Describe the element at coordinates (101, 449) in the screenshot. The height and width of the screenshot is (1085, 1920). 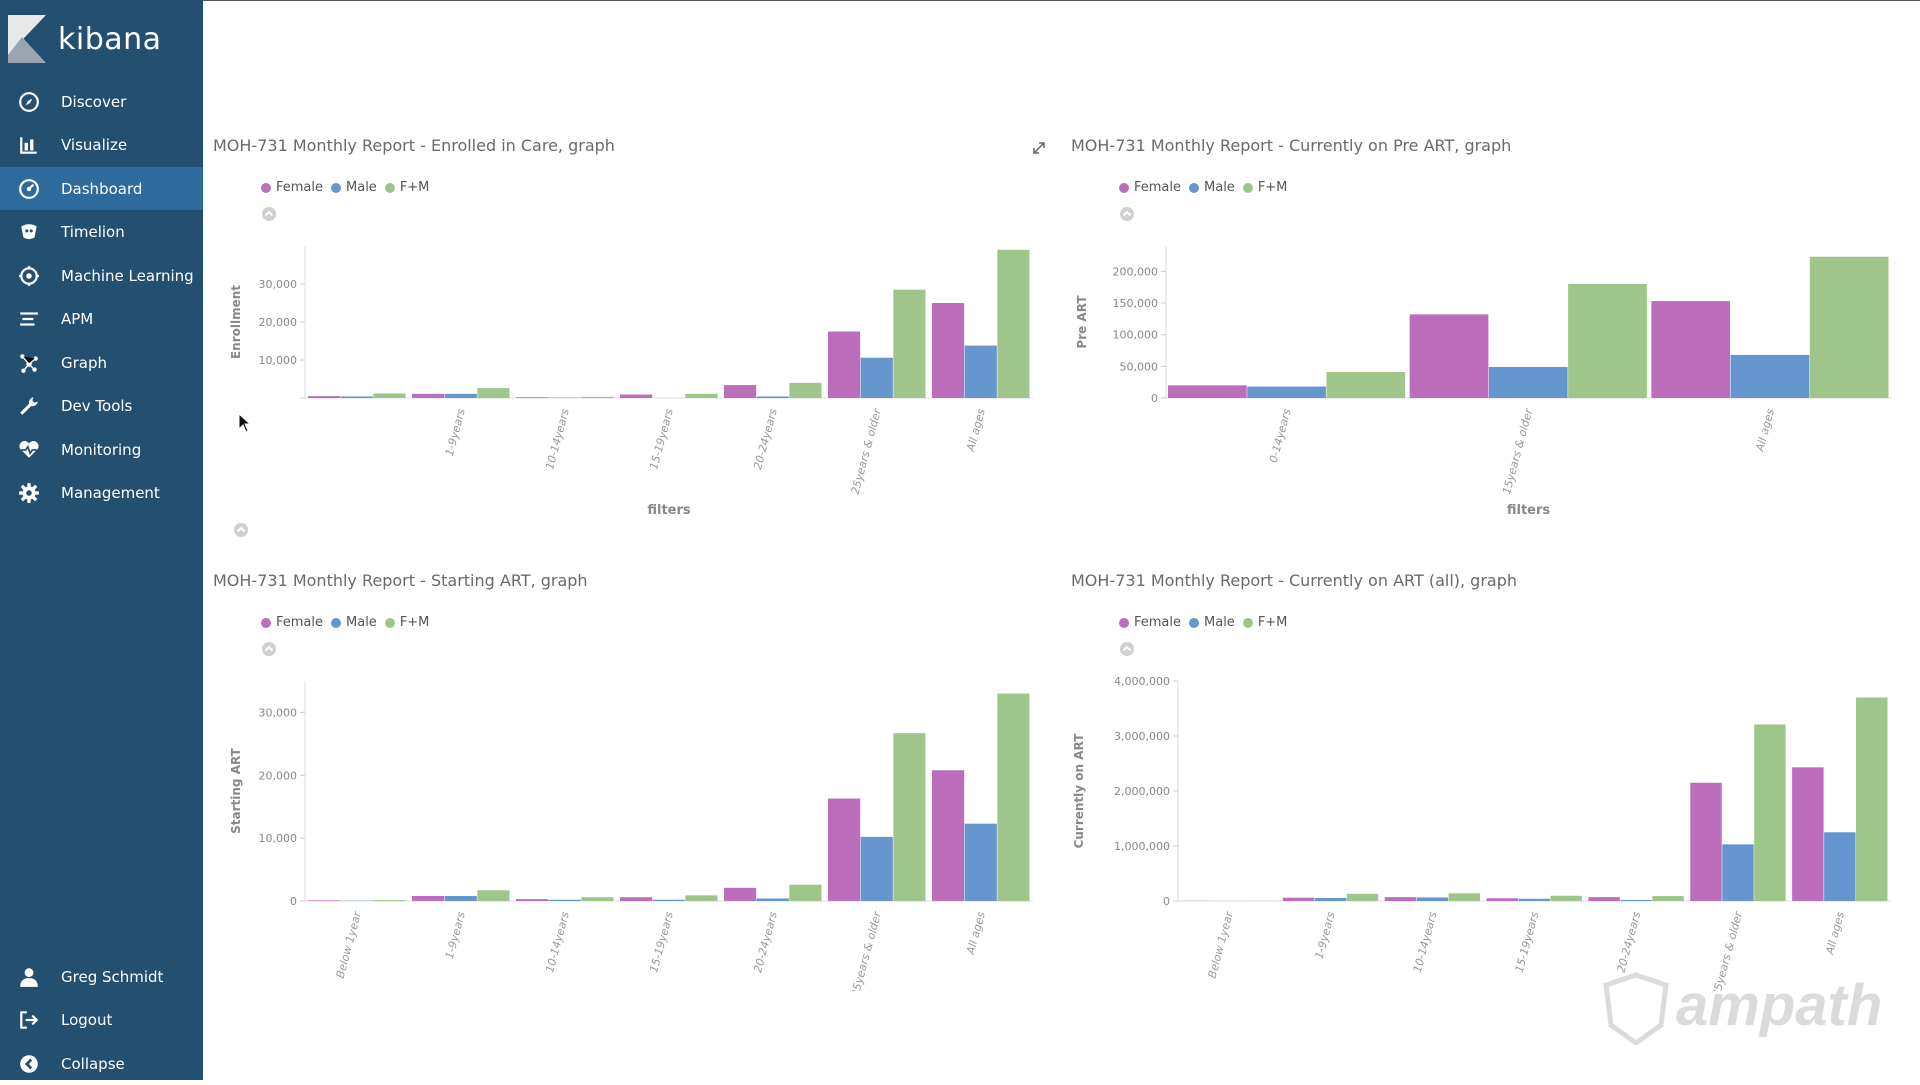
I see `sidebar-item-monitoring: Monitoring` at that location.